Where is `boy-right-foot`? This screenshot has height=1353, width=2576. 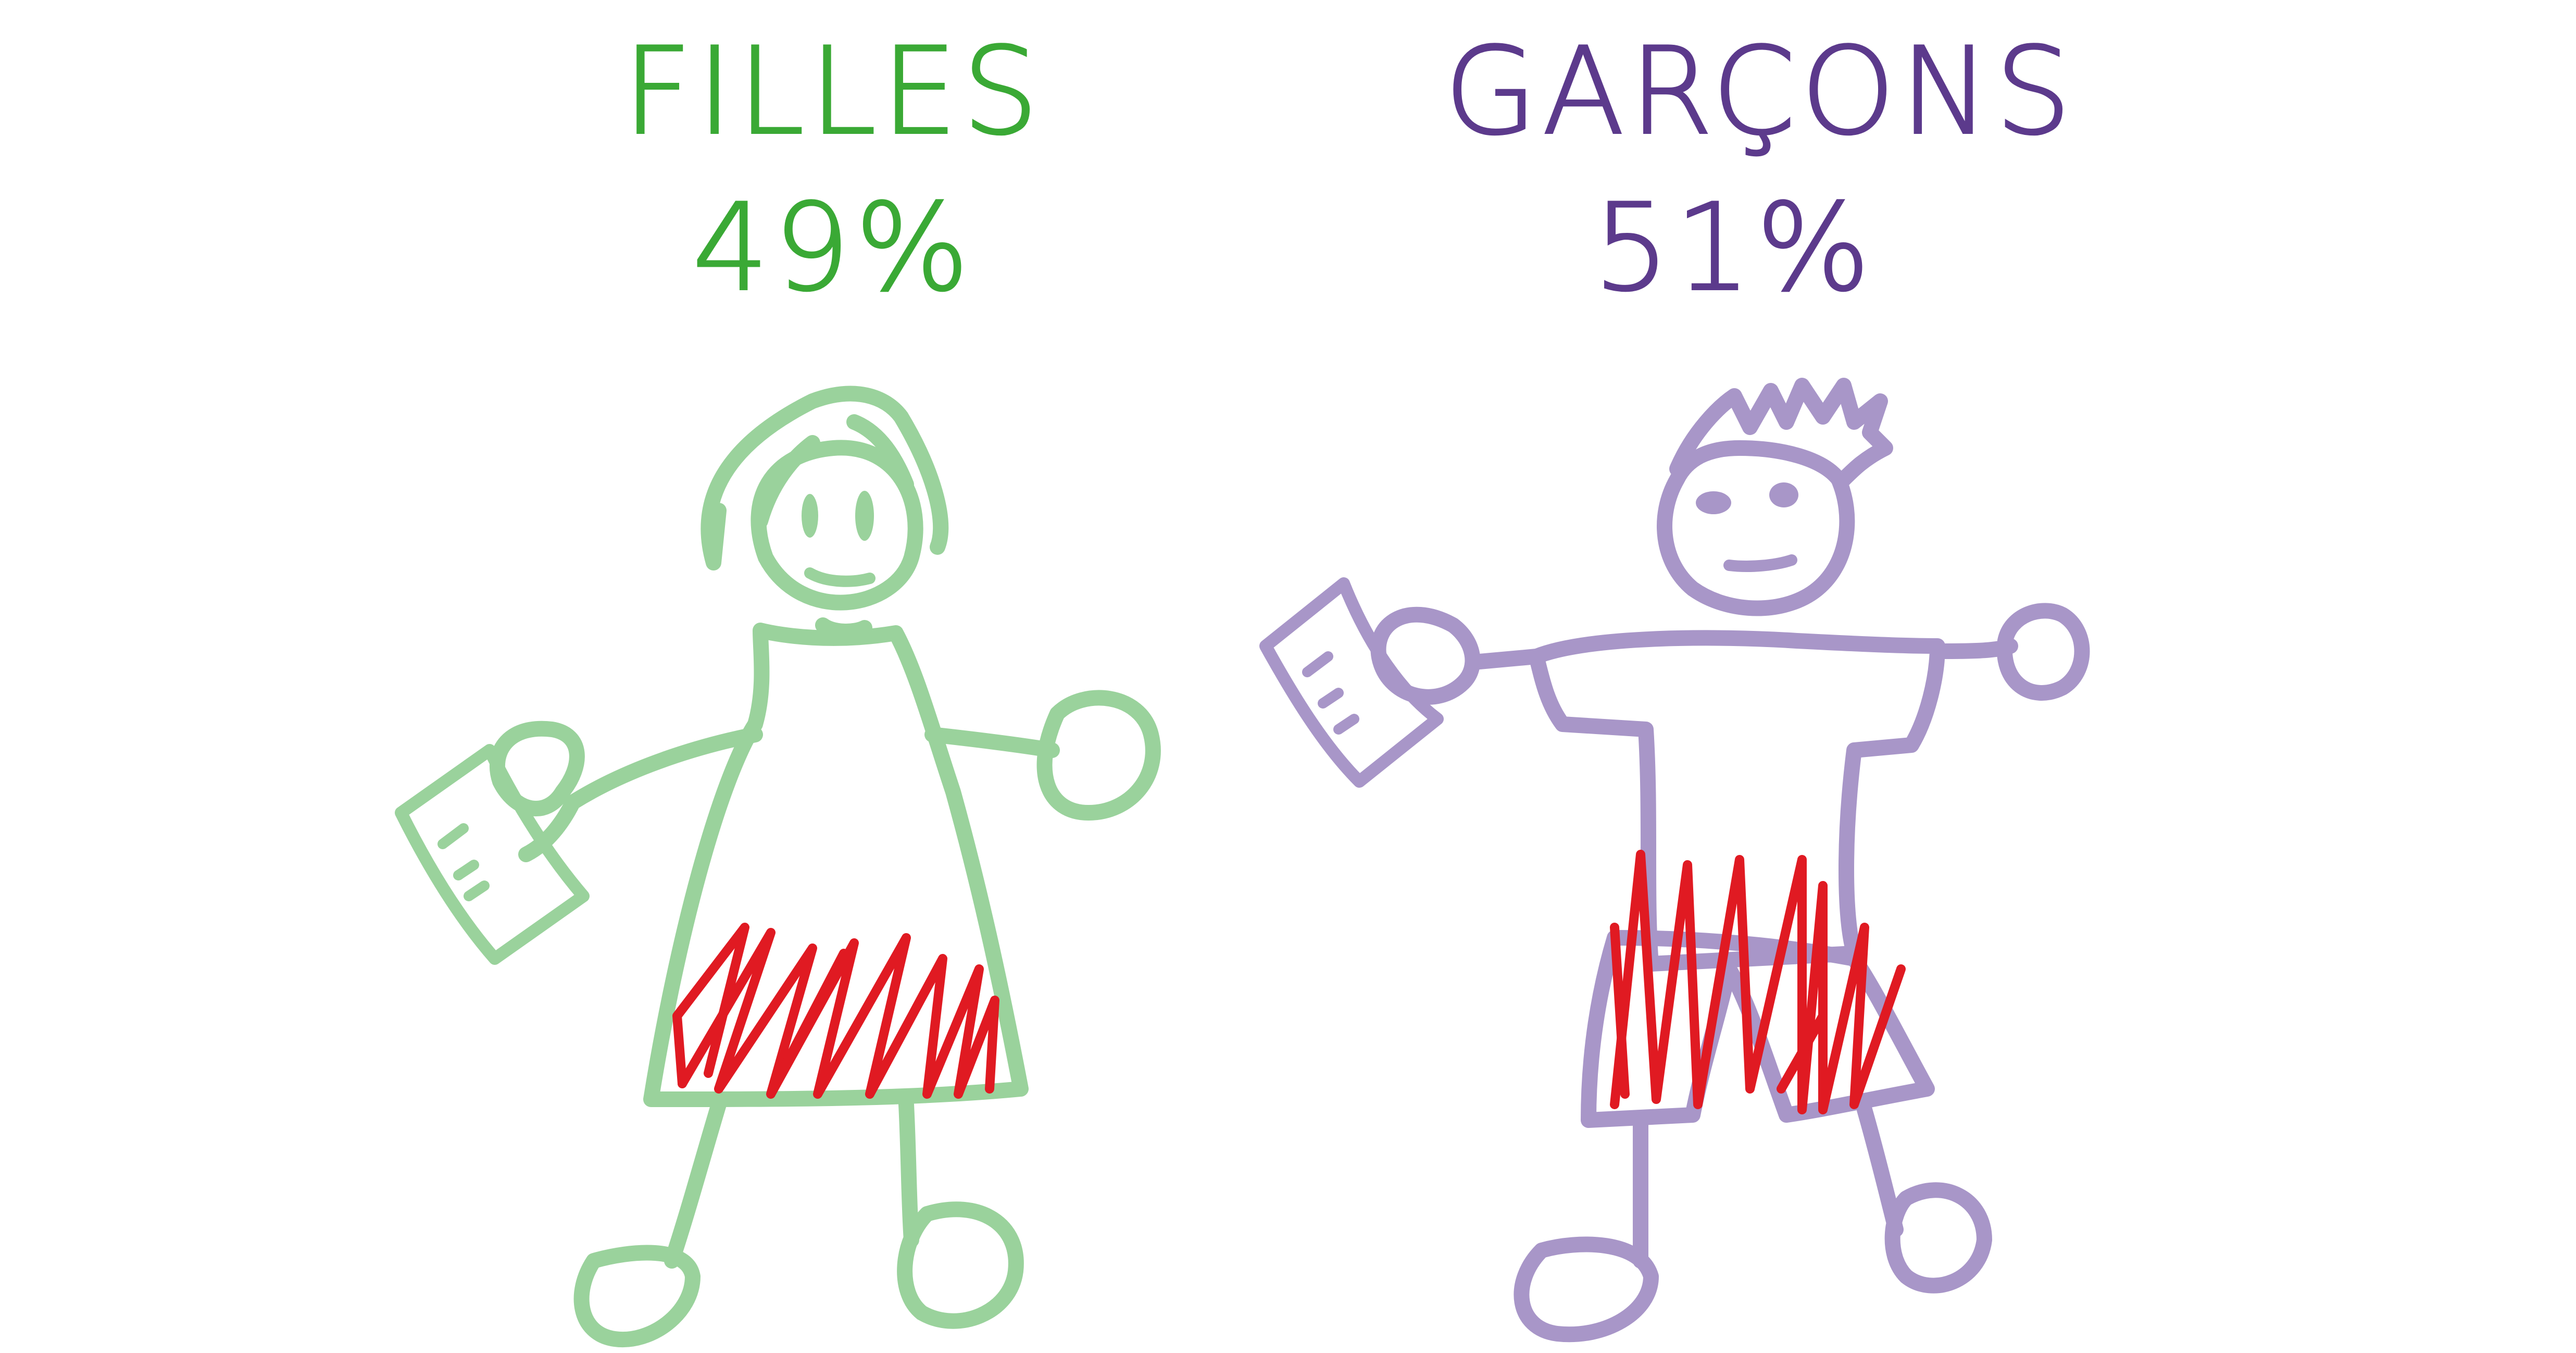 boy-right-foot is located at coordinates (1938, 1238).